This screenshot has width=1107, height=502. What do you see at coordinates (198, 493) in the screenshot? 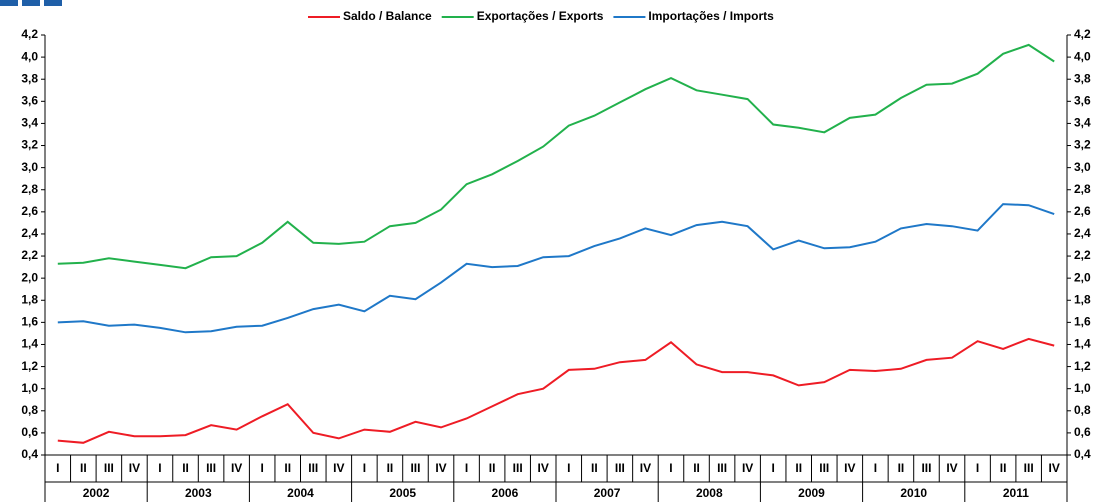
I see `year-label: 2003` at bounding box center [198, 493].